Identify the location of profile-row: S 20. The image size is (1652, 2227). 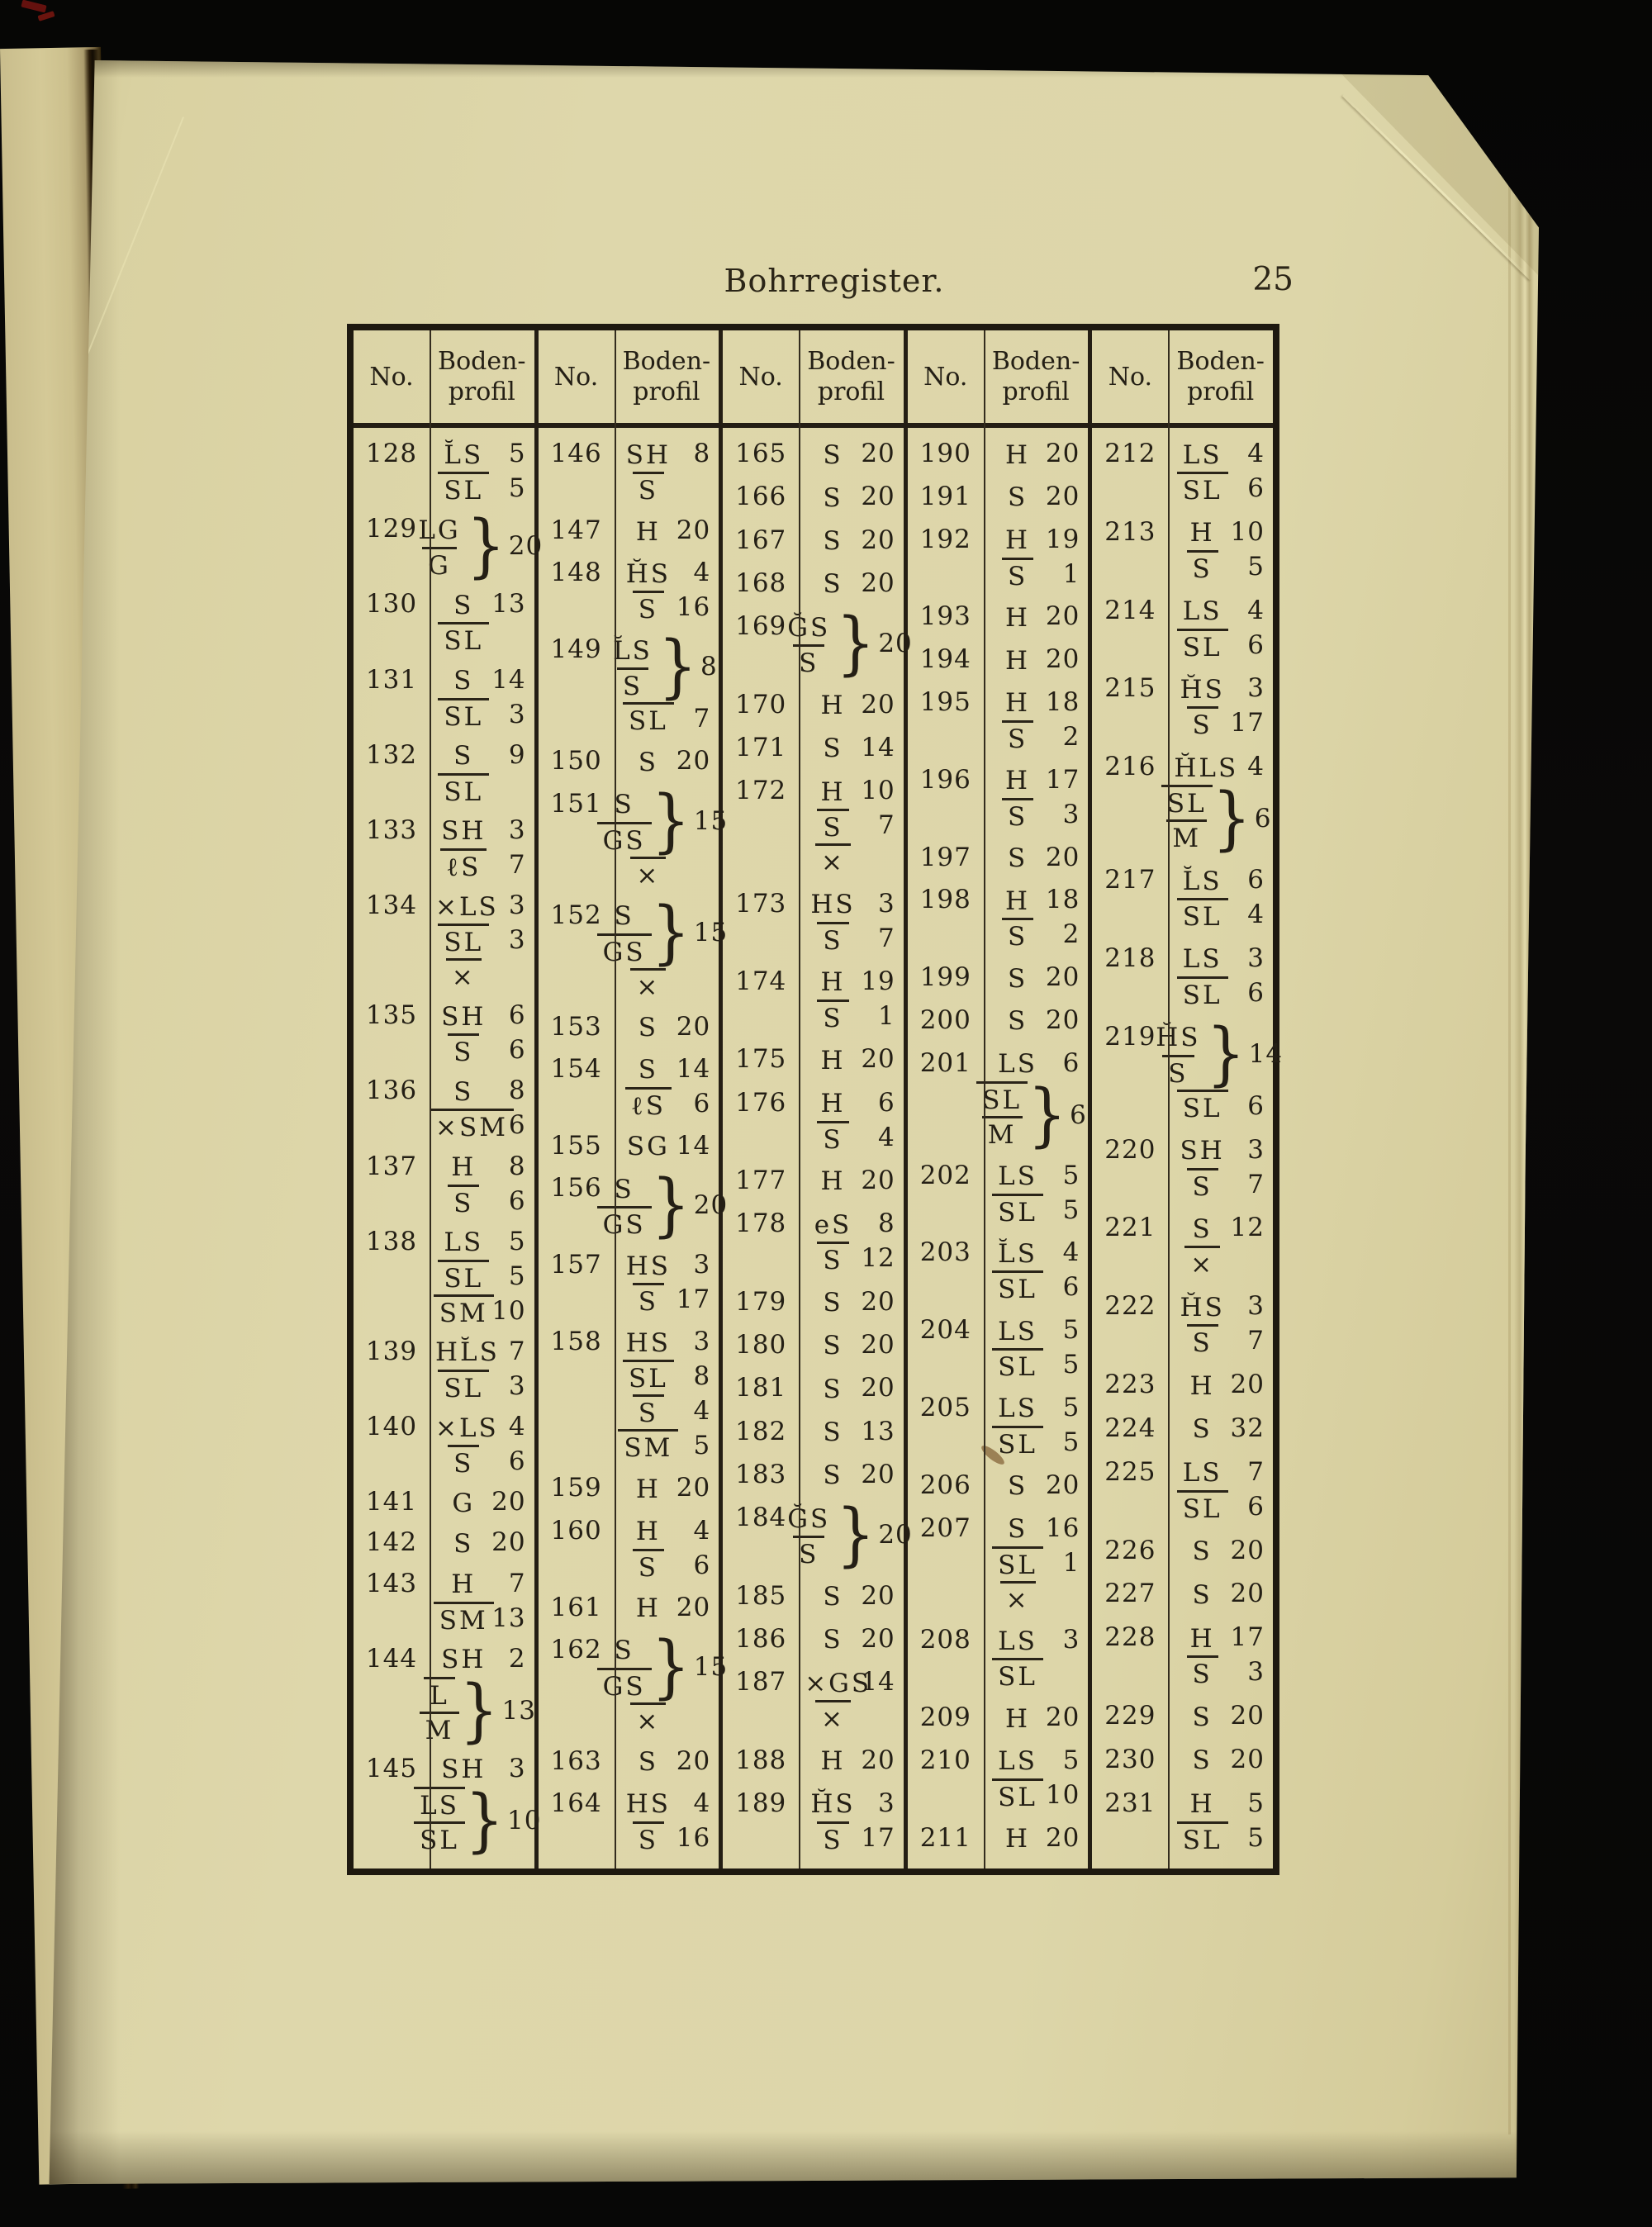
(667, 760).